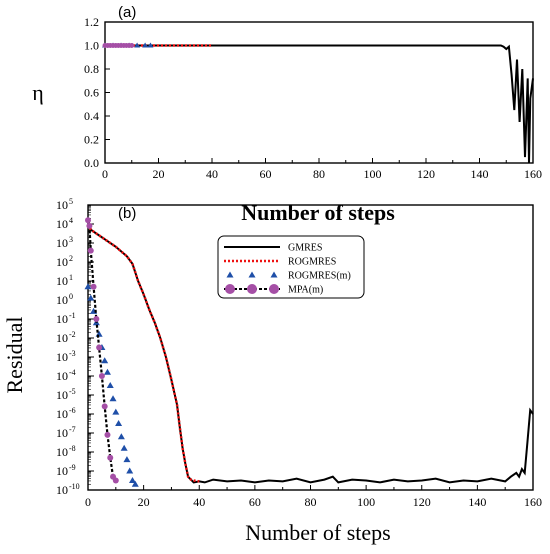 This screenshot has width=550, height=554. Describe the element at coordinates (14, 355) in the screenshot. I see `panel-b-ylabel: Residual` at that location.